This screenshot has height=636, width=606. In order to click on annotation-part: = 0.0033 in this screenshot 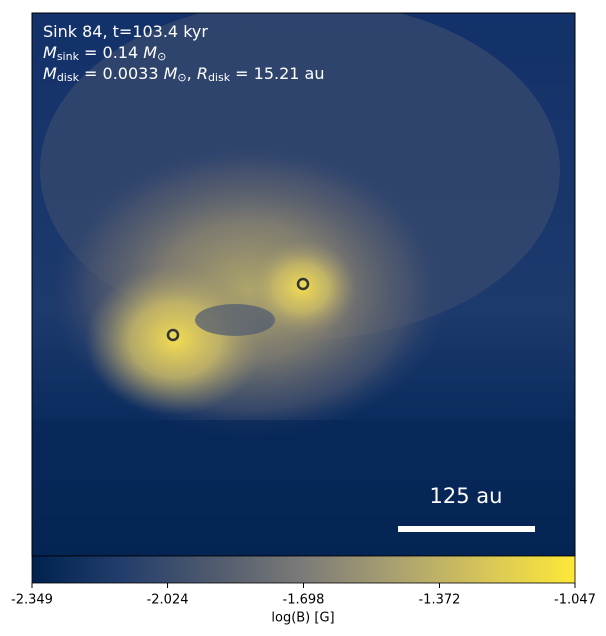, I will do `click(121, 73)`.